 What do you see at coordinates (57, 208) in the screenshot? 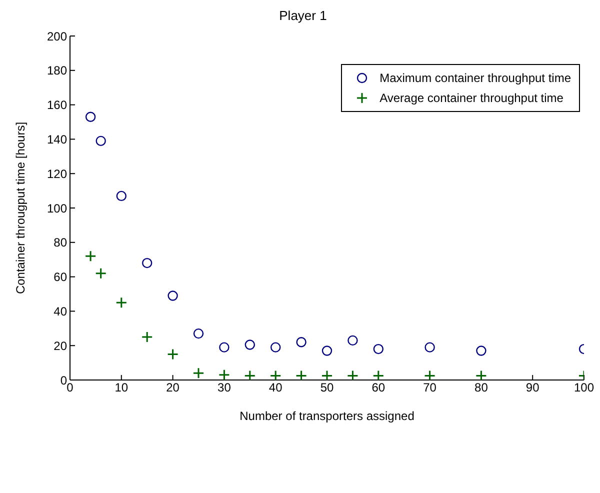
I see `y-tick-label: 100` at bounding box center [57, 208].